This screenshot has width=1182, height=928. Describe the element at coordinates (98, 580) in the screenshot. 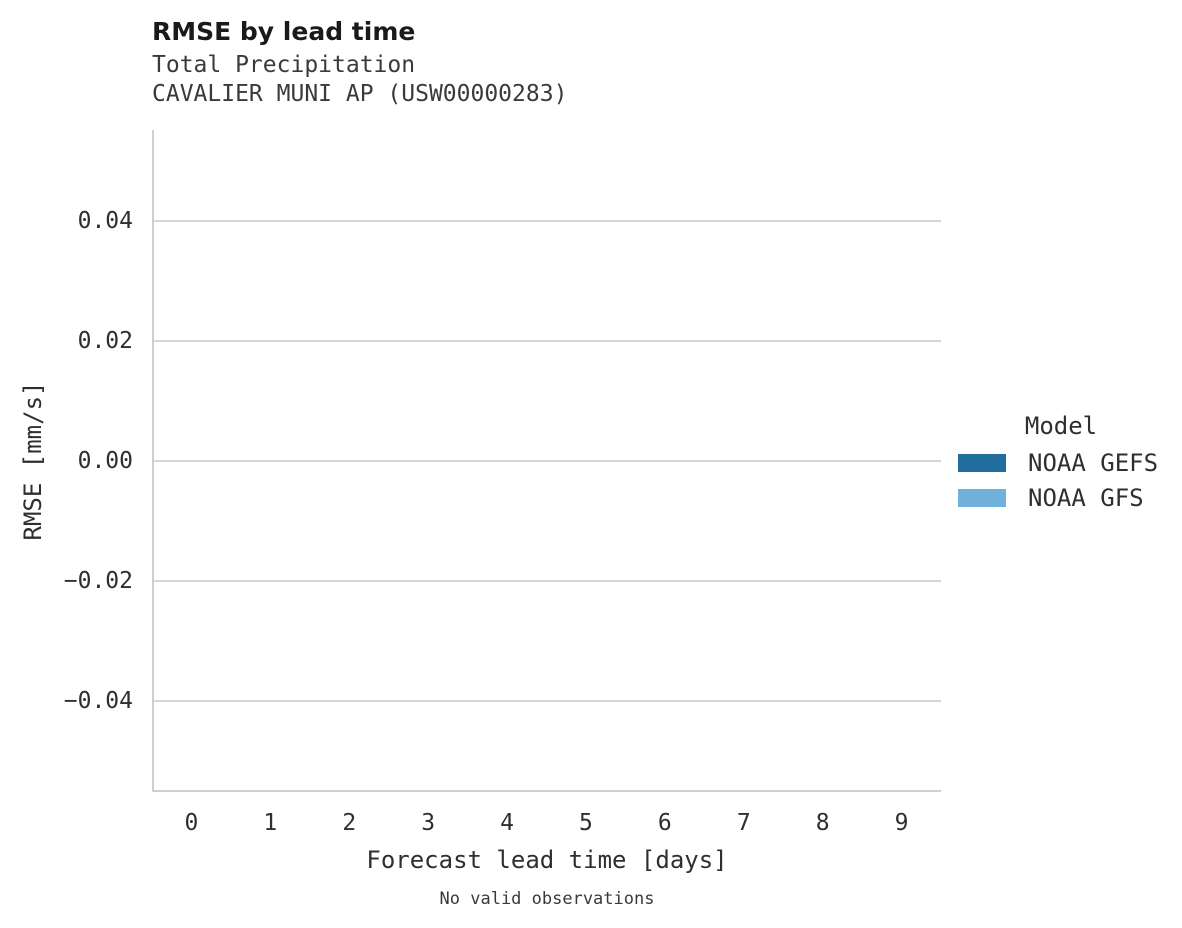

I see `y-tick-label: −0.02` at that location.